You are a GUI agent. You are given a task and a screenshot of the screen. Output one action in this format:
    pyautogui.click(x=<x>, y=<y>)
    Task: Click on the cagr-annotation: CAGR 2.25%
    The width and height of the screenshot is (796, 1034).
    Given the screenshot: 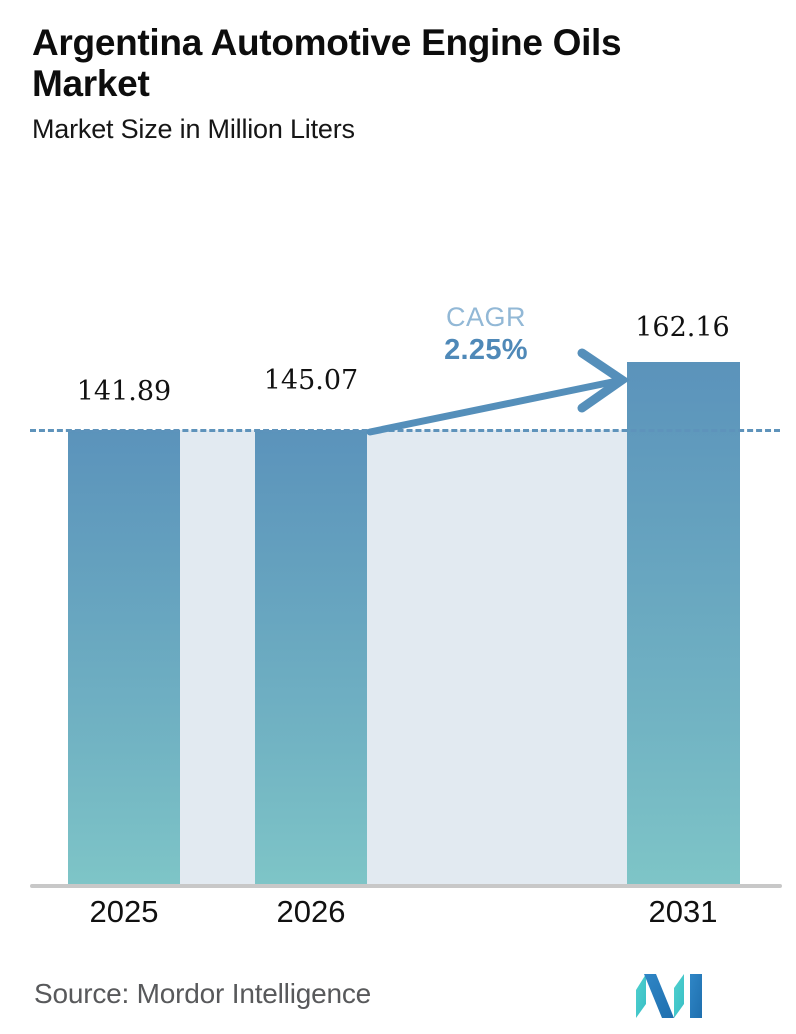 What is the action you would take?
    pyautogui.click(x=486, y=335)
    